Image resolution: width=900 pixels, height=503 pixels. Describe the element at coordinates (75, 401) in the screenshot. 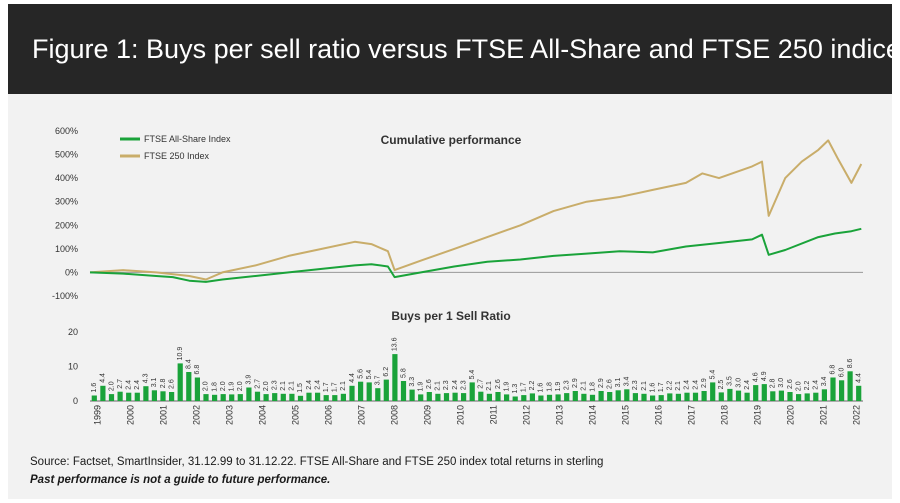

I see `bar-y-tick-label: 0` at that location.